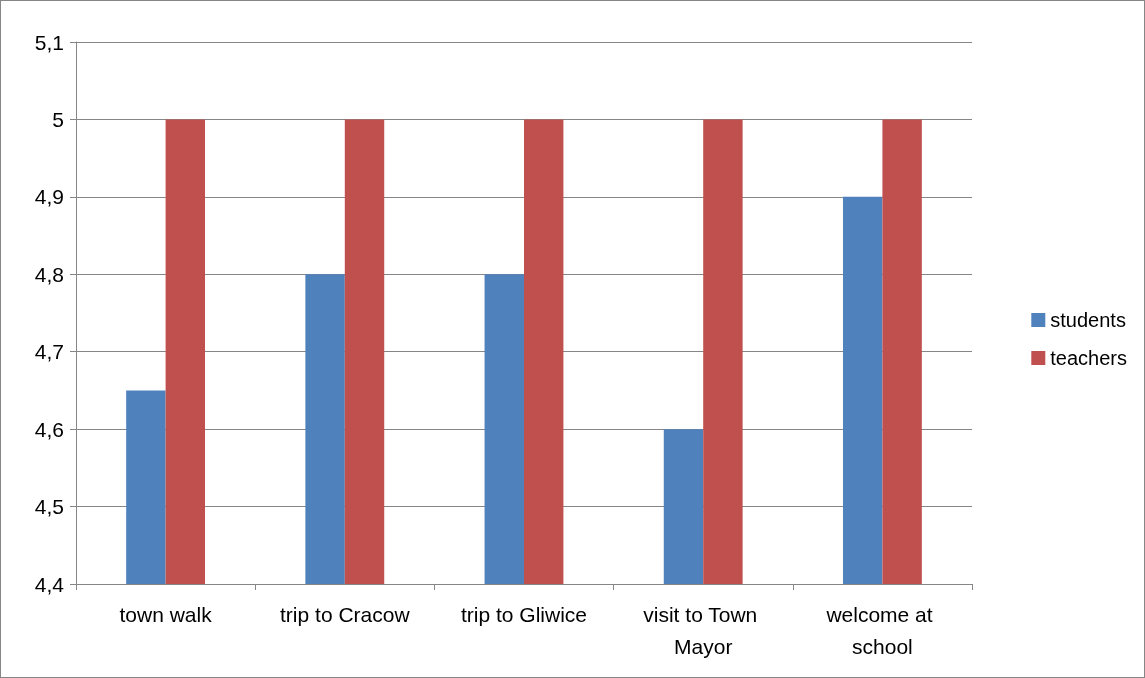 This screenshot has width=1145, height=678. I want to click on x-tick-label: welcome at school, so click(882, 630).